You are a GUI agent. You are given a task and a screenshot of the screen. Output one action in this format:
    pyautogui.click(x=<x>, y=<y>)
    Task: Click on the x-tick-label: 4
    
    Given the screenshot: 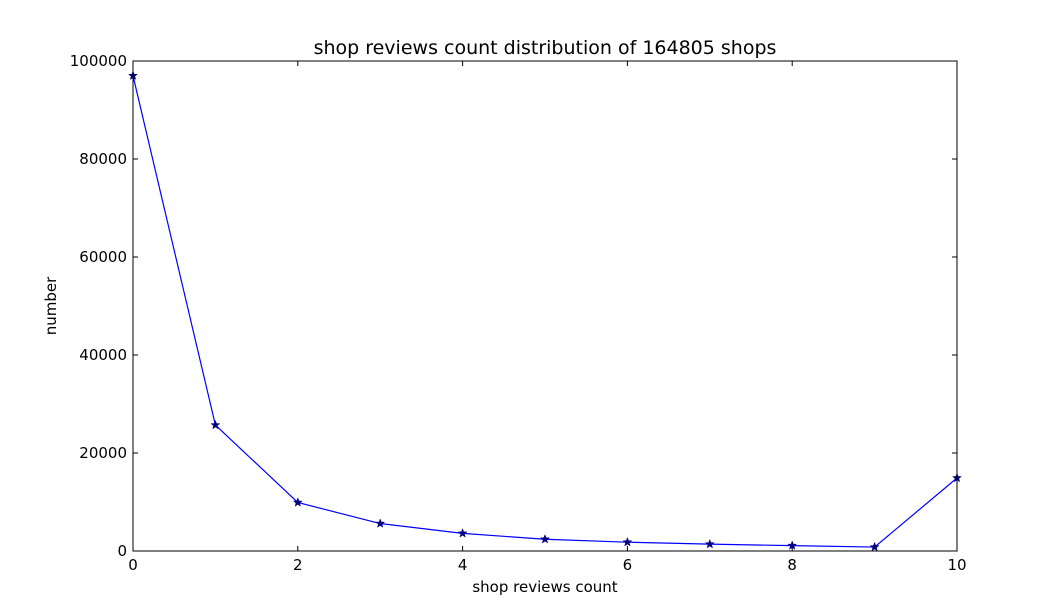 What is the action you would take?
    pyautogui.click(x=463, y=565)
    